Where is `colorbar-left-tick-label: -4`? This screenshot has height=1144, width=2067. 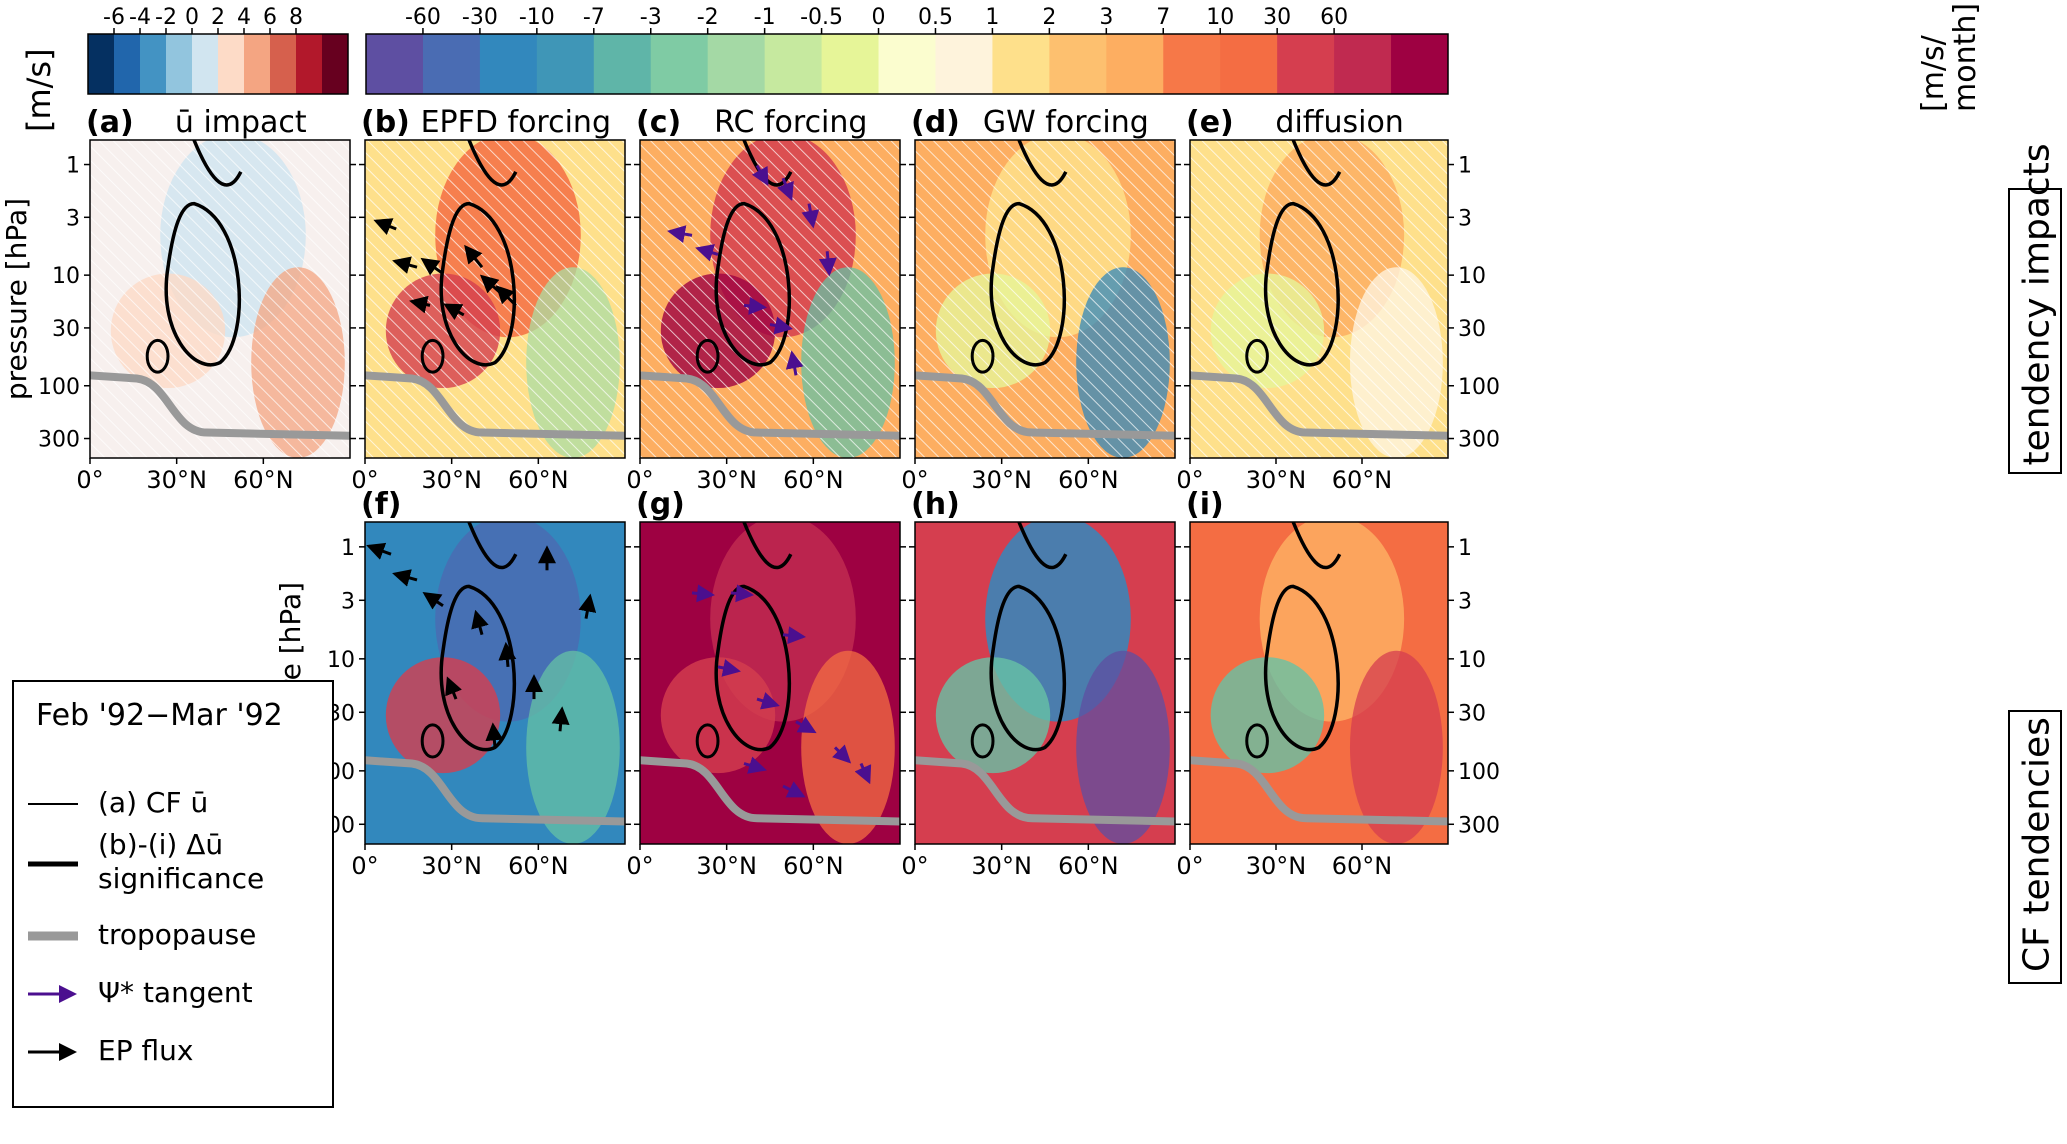
colorbar-left-tick-label: -4 is located at coordinates (140, 17).